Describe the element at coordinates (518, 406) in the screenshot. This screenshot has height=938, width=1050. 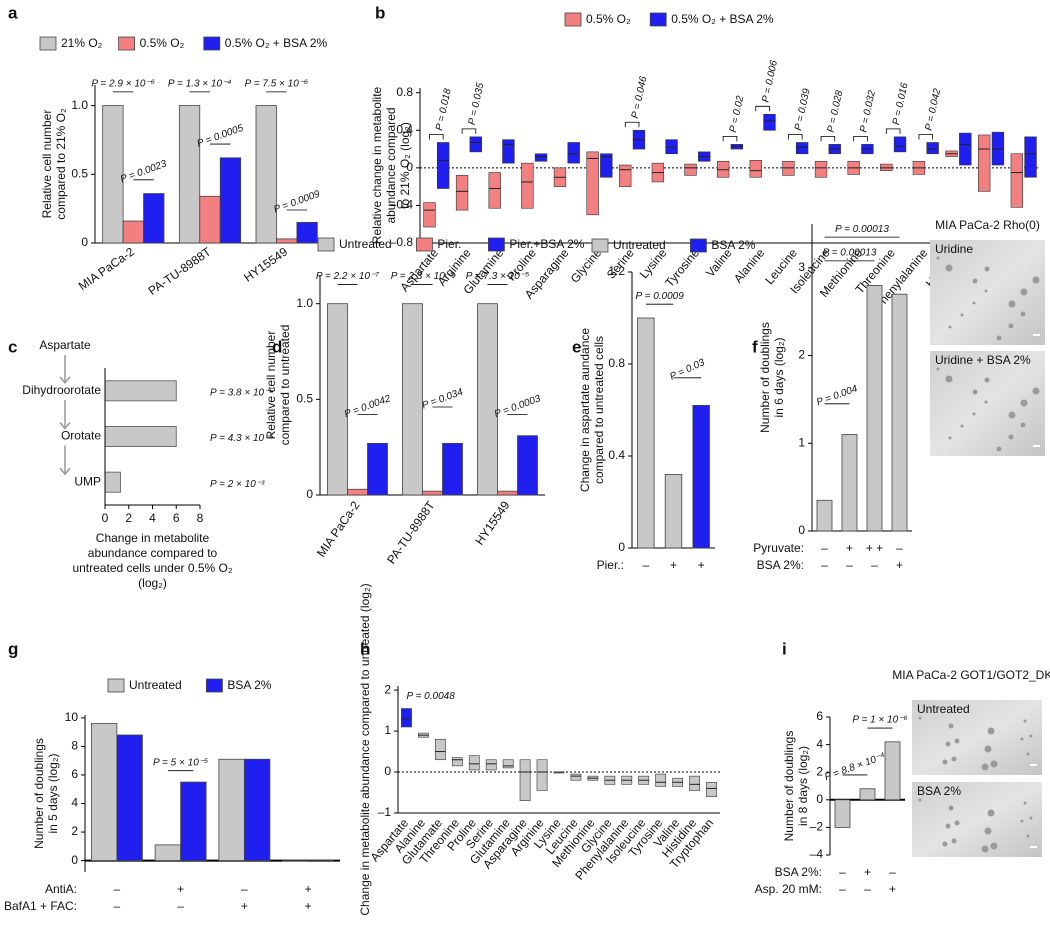
I see `p-value: P = 0.0003` at that location.